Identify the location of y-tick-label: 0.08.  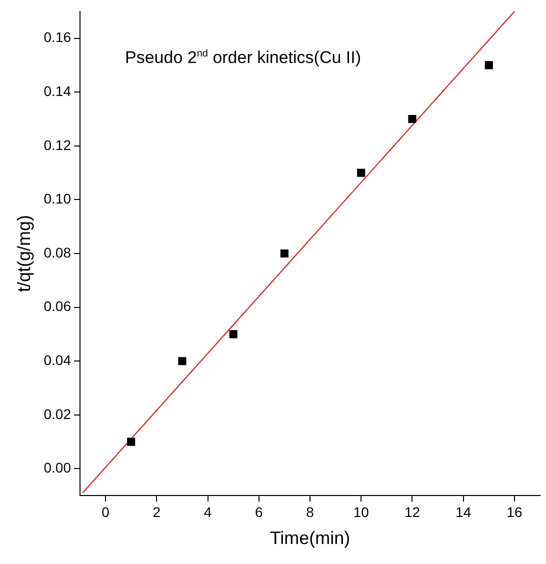
(58, 252).